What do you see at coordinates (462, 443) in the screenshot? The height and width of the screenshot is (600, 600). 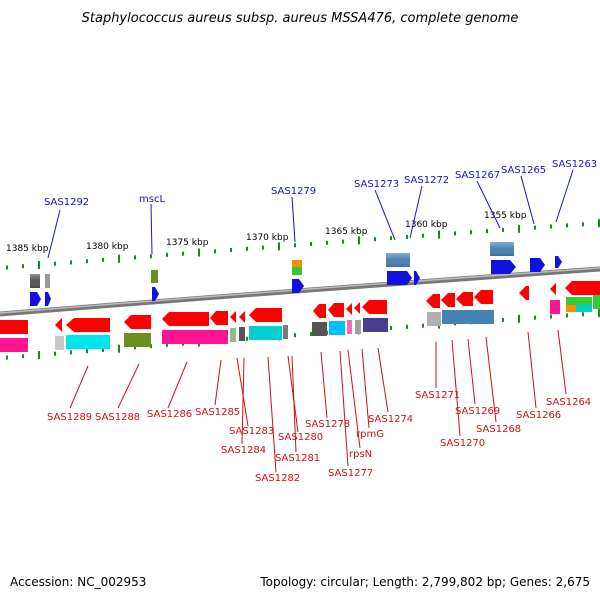 I see `gene-label: SAS1270` at bounding box center [462, 443].